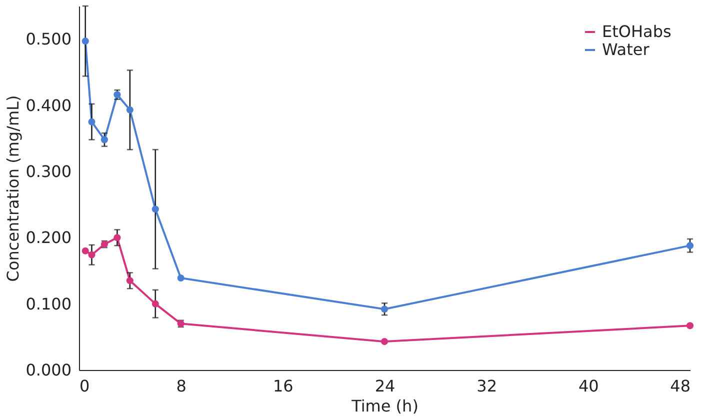 Image resolution: width=709 pixels, height=419 pixels. Describe the element at coordinates (181, 386) in the screenshot. I see `x-tick-label: 8` at that location.